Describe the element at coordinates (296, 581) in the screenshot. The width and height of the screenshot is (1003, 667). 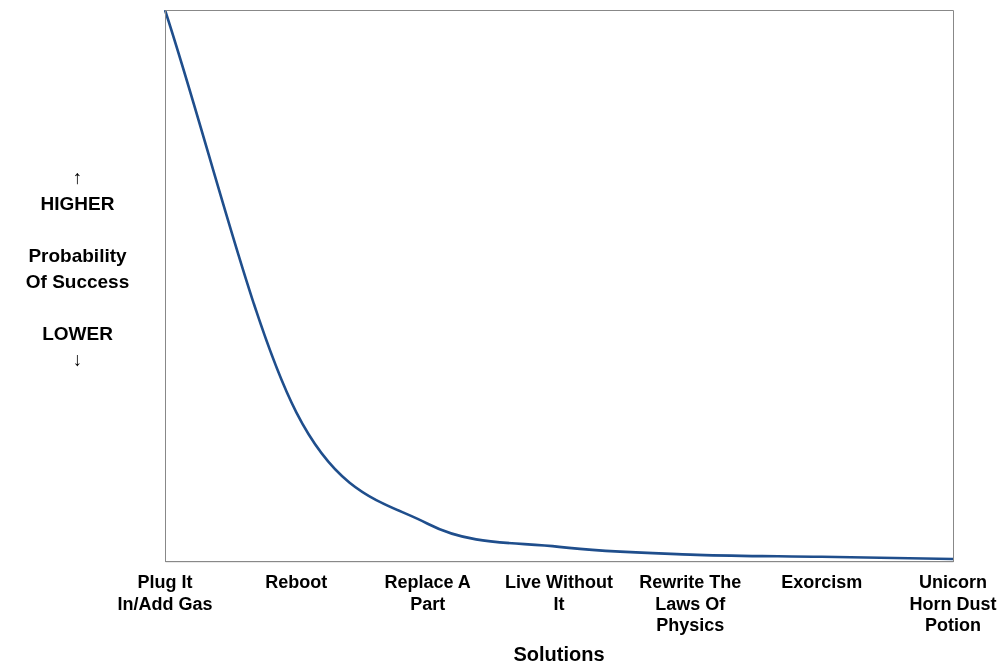
I see `x-tick-label: Reboot` at that location.